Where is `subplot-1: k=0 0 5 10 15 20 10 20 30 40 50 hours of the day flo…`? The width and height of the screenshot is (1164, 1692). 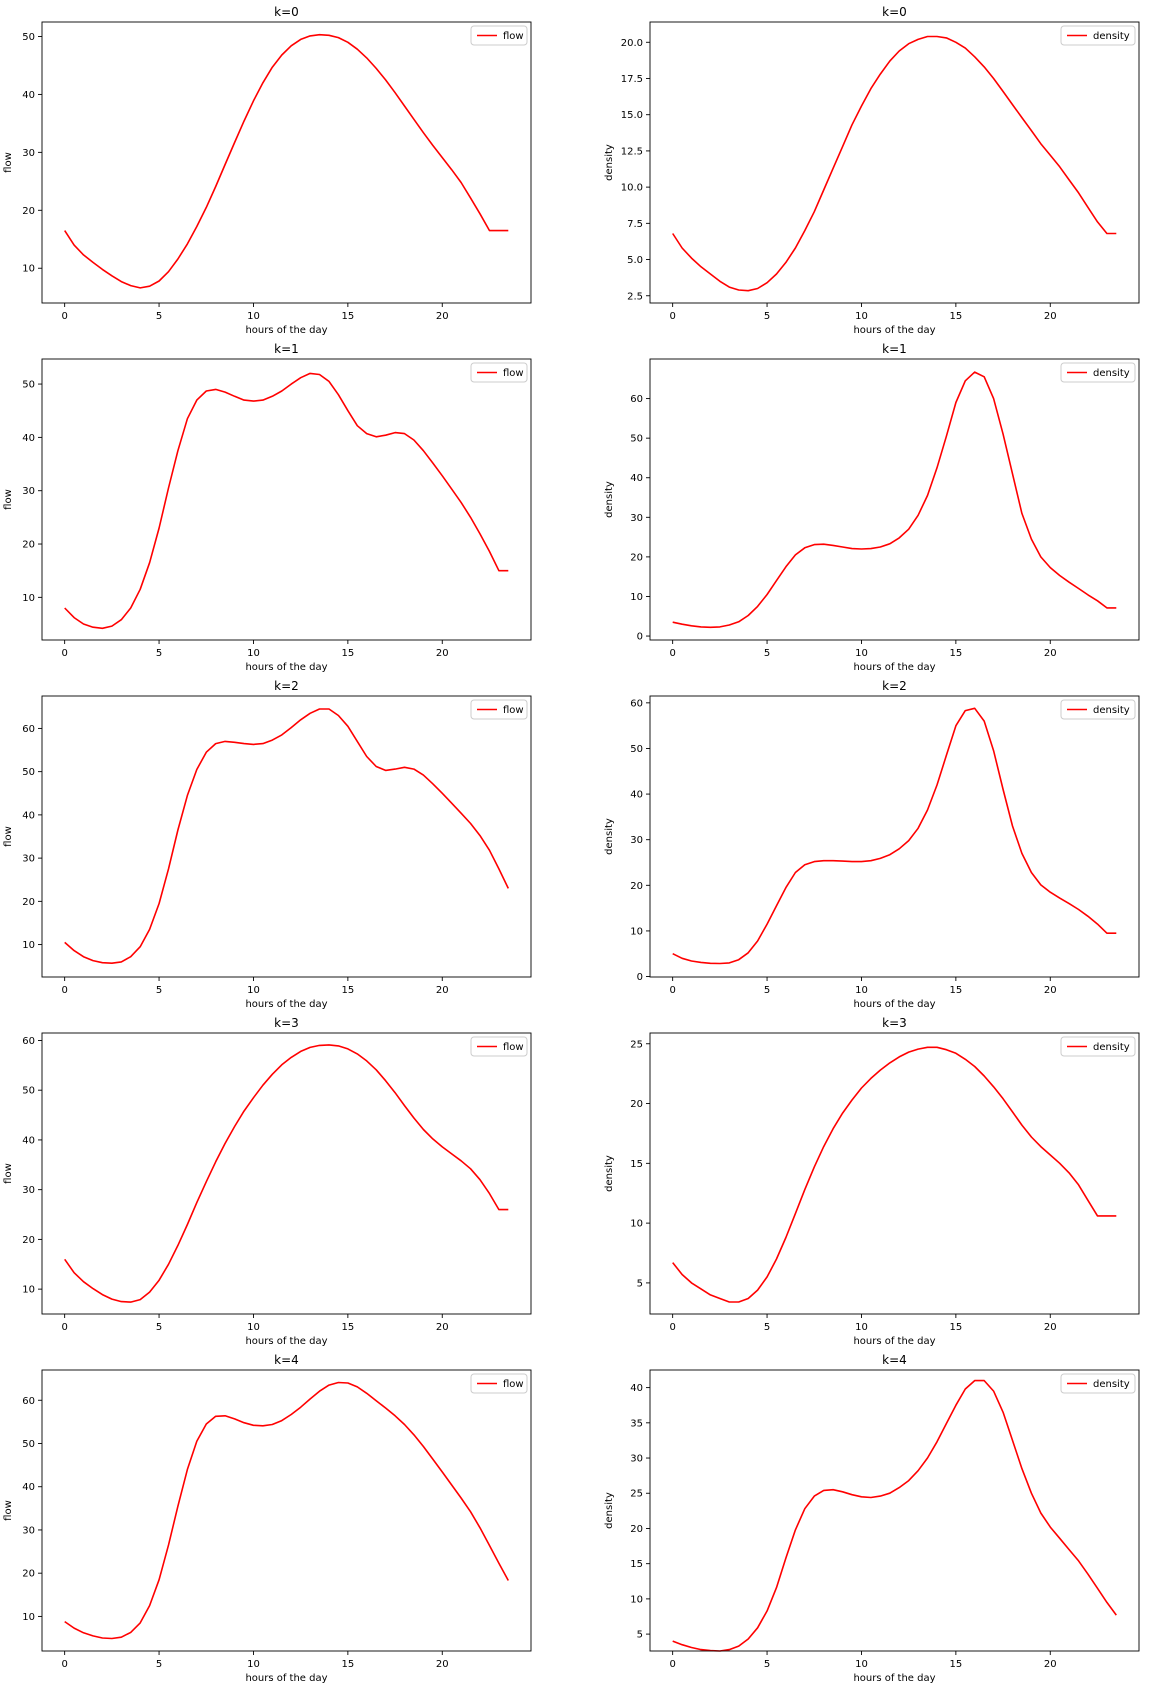
subplot-1: k=0 0 5 10 15 20 10 20 30 40 50 hours of the day flo… is located at coordinates (267, 170).